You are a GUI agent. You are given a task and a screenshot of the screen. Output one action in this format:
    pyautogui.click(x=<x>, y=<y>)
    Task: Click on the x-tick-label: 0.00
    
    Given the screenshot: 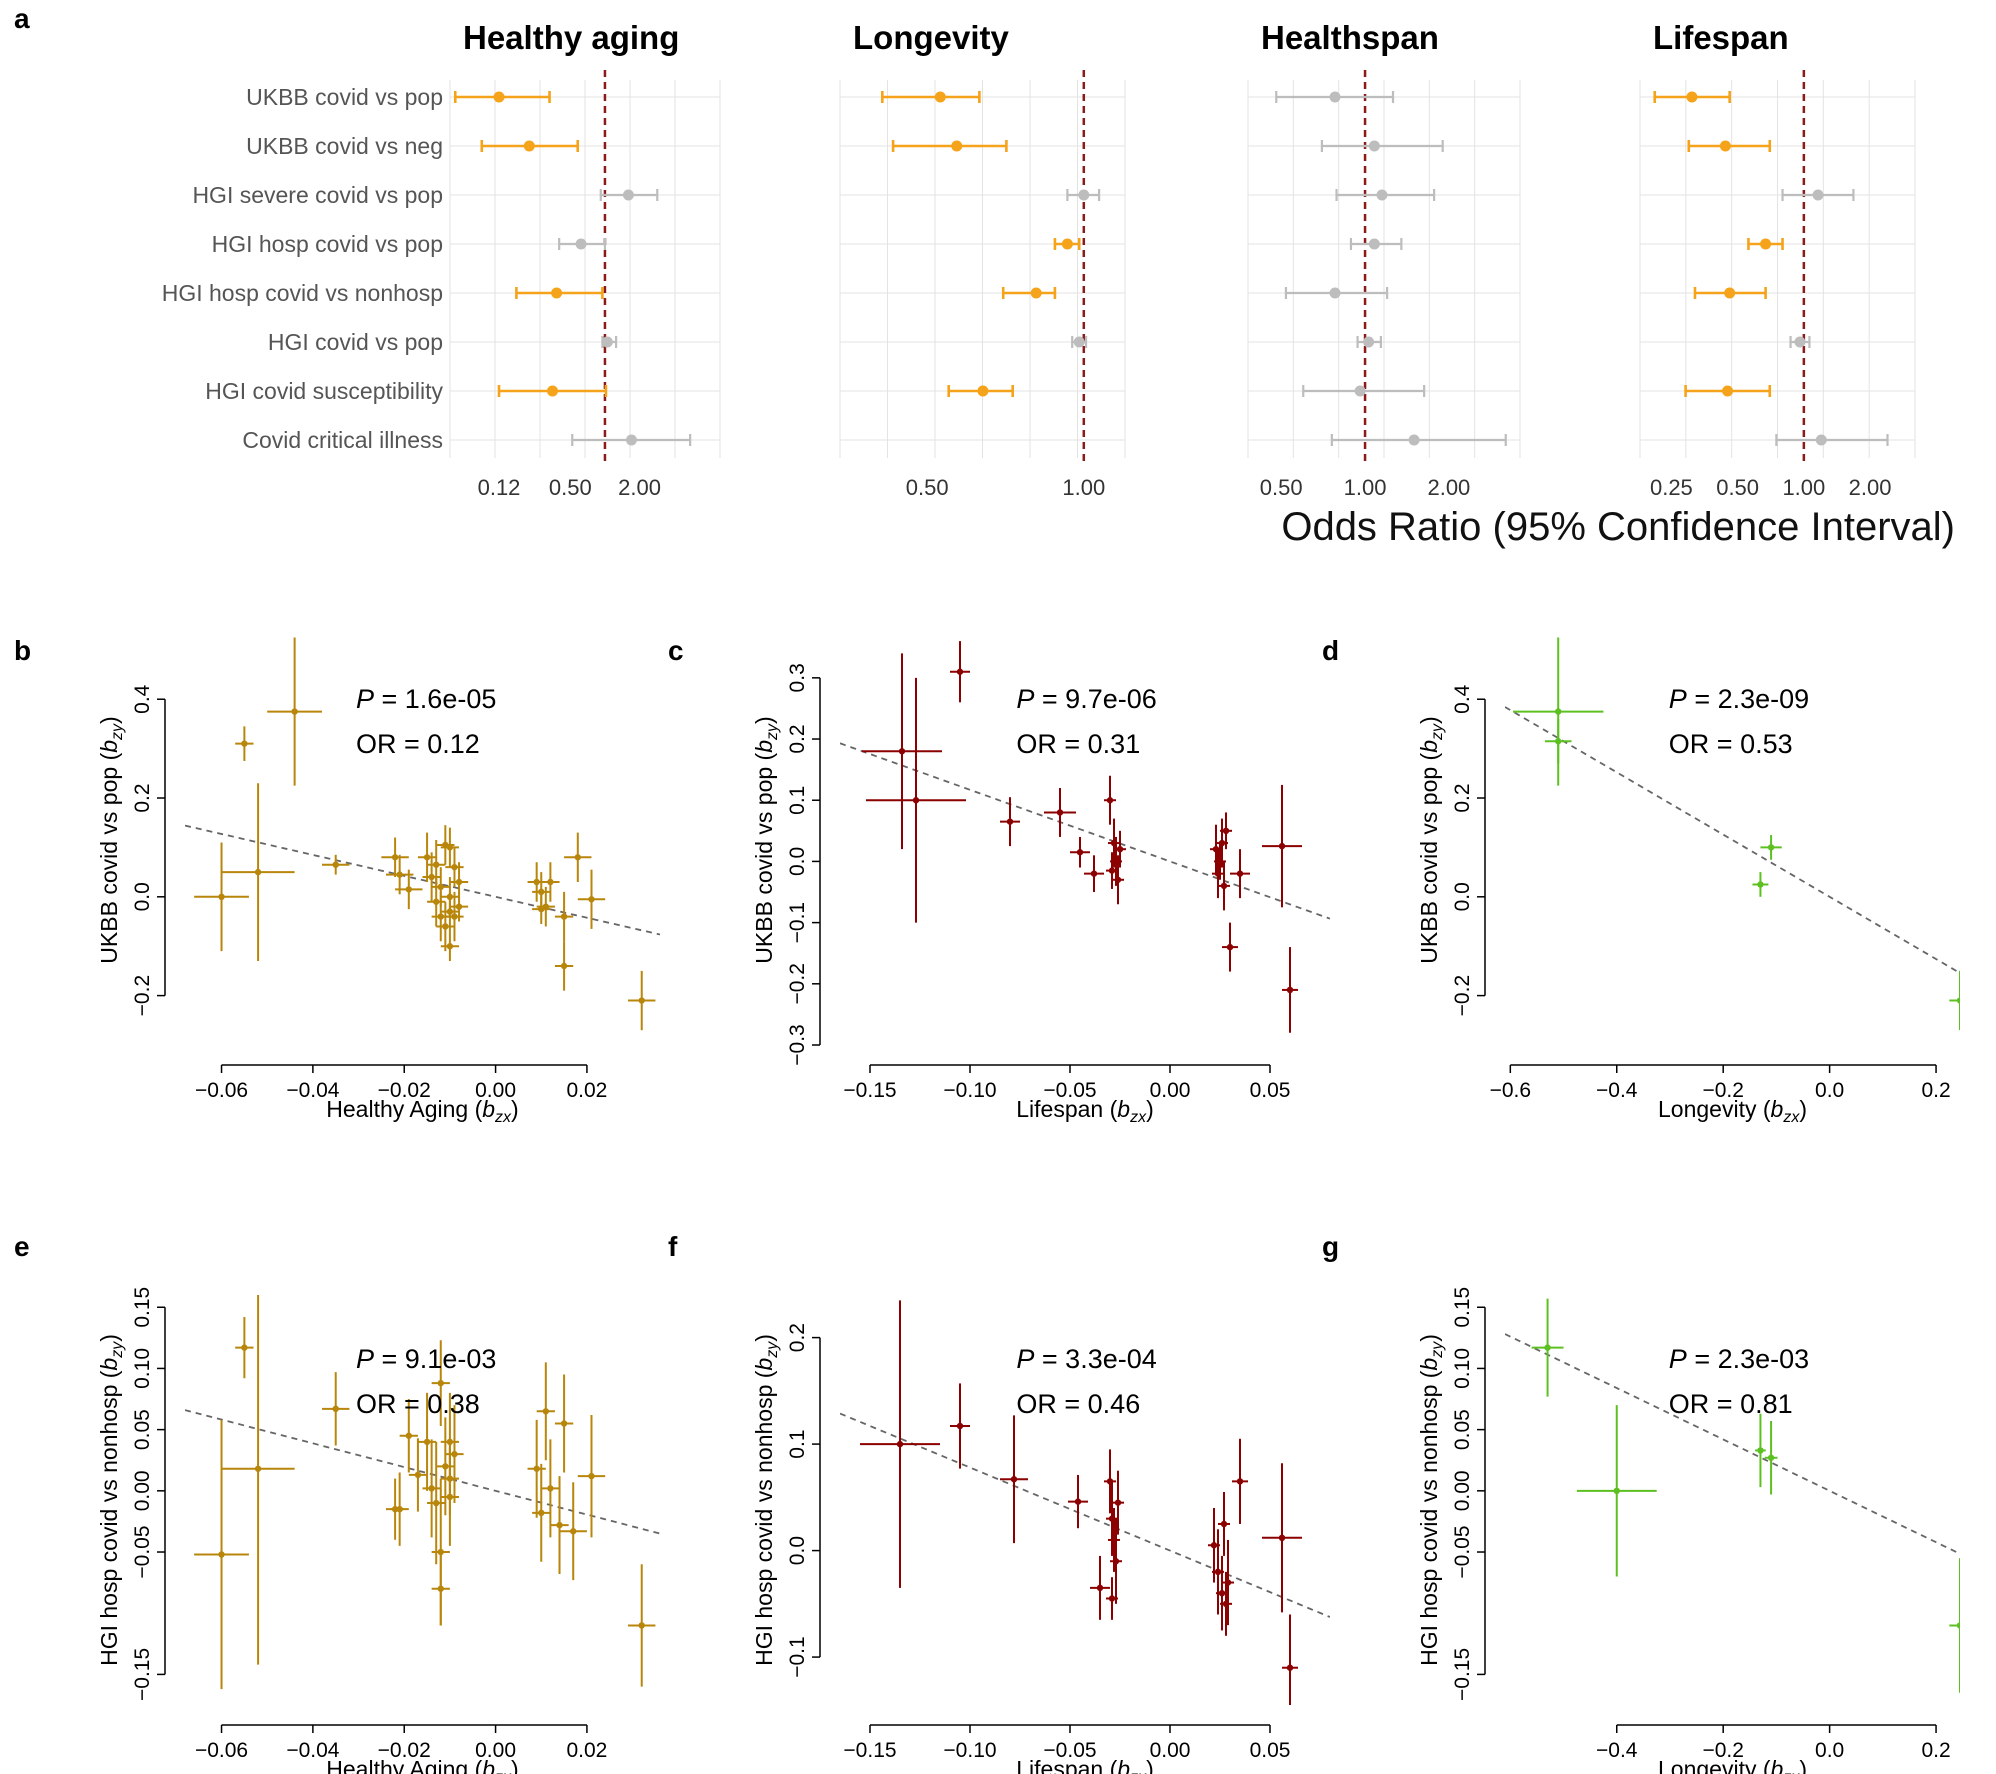 What is the action you would take?
    pyautogui.click(x=495, y=1750)
    